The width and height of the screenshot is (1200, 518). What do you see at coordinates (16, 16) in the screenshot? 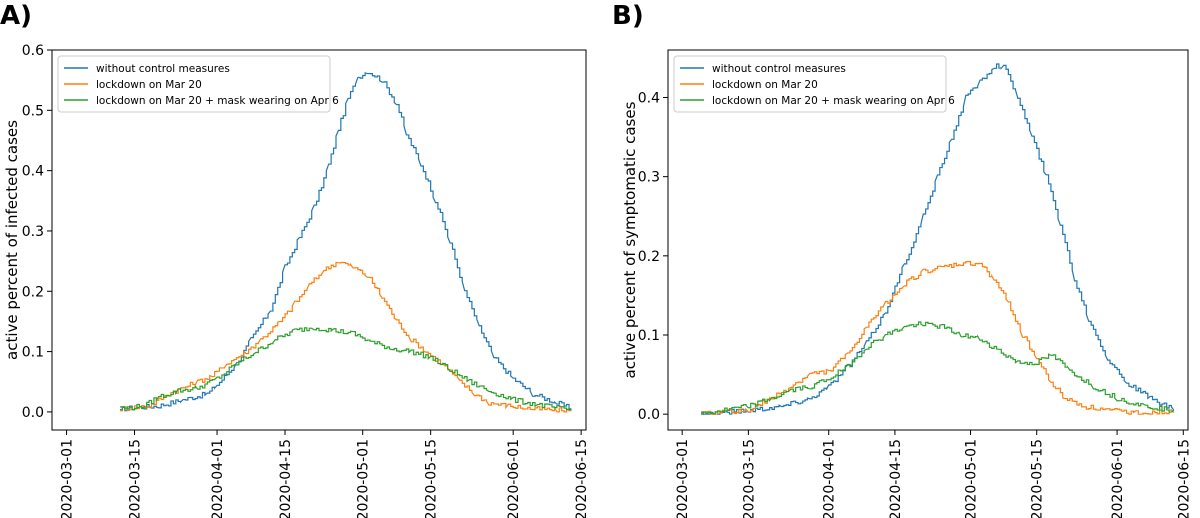
I see `panel-label: A)` at bounding box center [16, 16].